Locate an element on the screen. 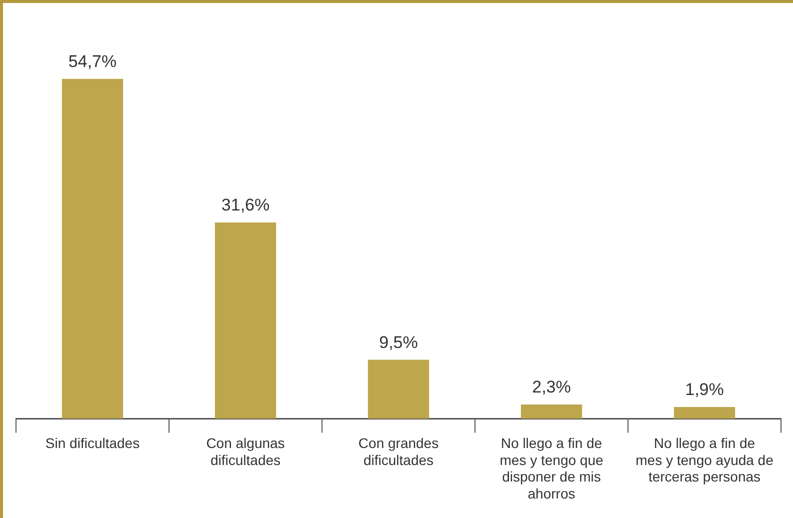  data-label: 31,6% is located at coordinates (245, 205).